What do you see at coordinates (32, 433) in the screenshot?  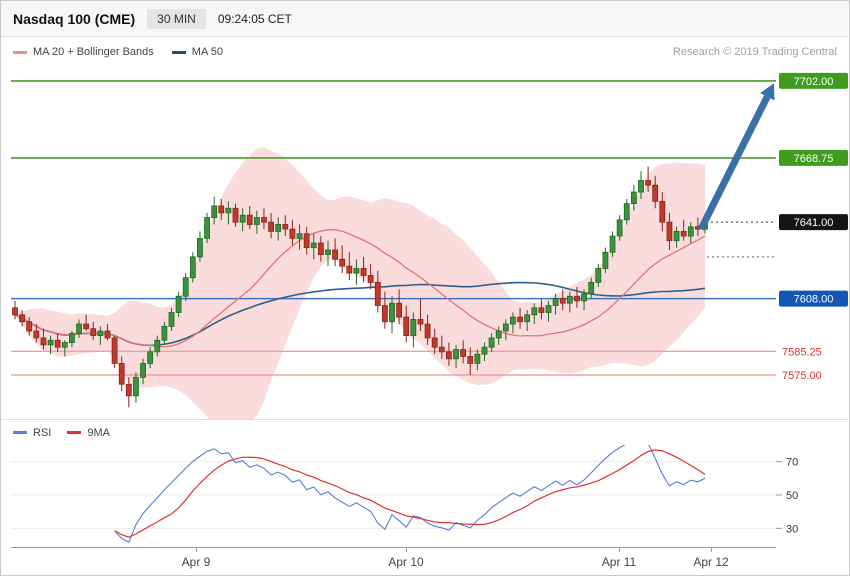 I see `legend-item-rsi: RSI` at bounding box center [32, 433].